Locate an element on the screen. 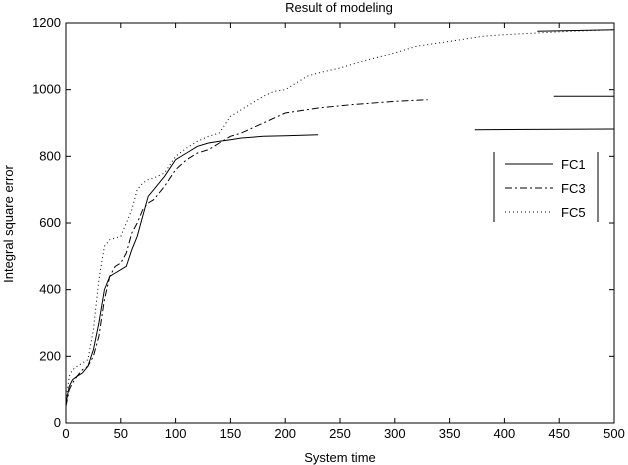  y-tick-label: 1000 is located at coordinates (46, 89).